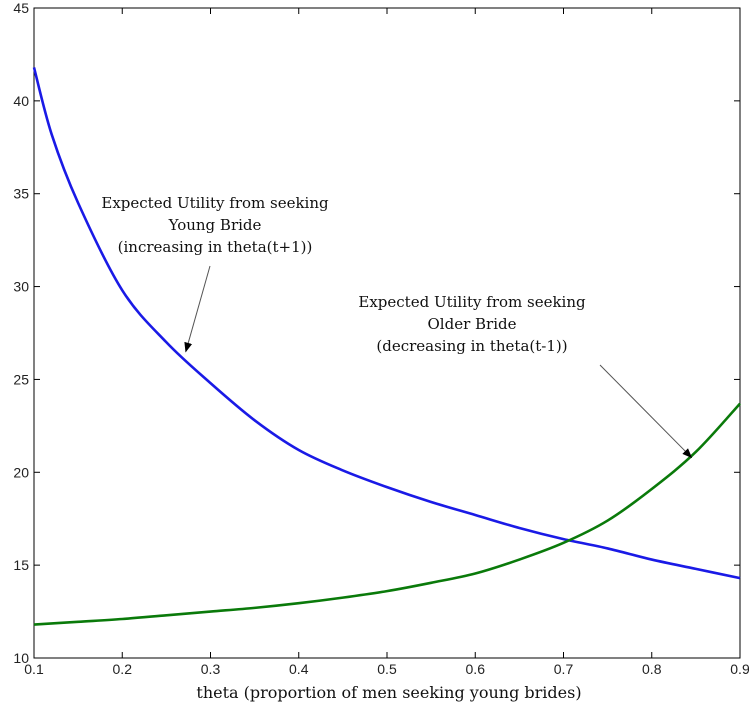  What do you see at coordinates (211, 669) in the screenshot?
I see `x-tick-label: 0.3` at bounding box center [211, 669].